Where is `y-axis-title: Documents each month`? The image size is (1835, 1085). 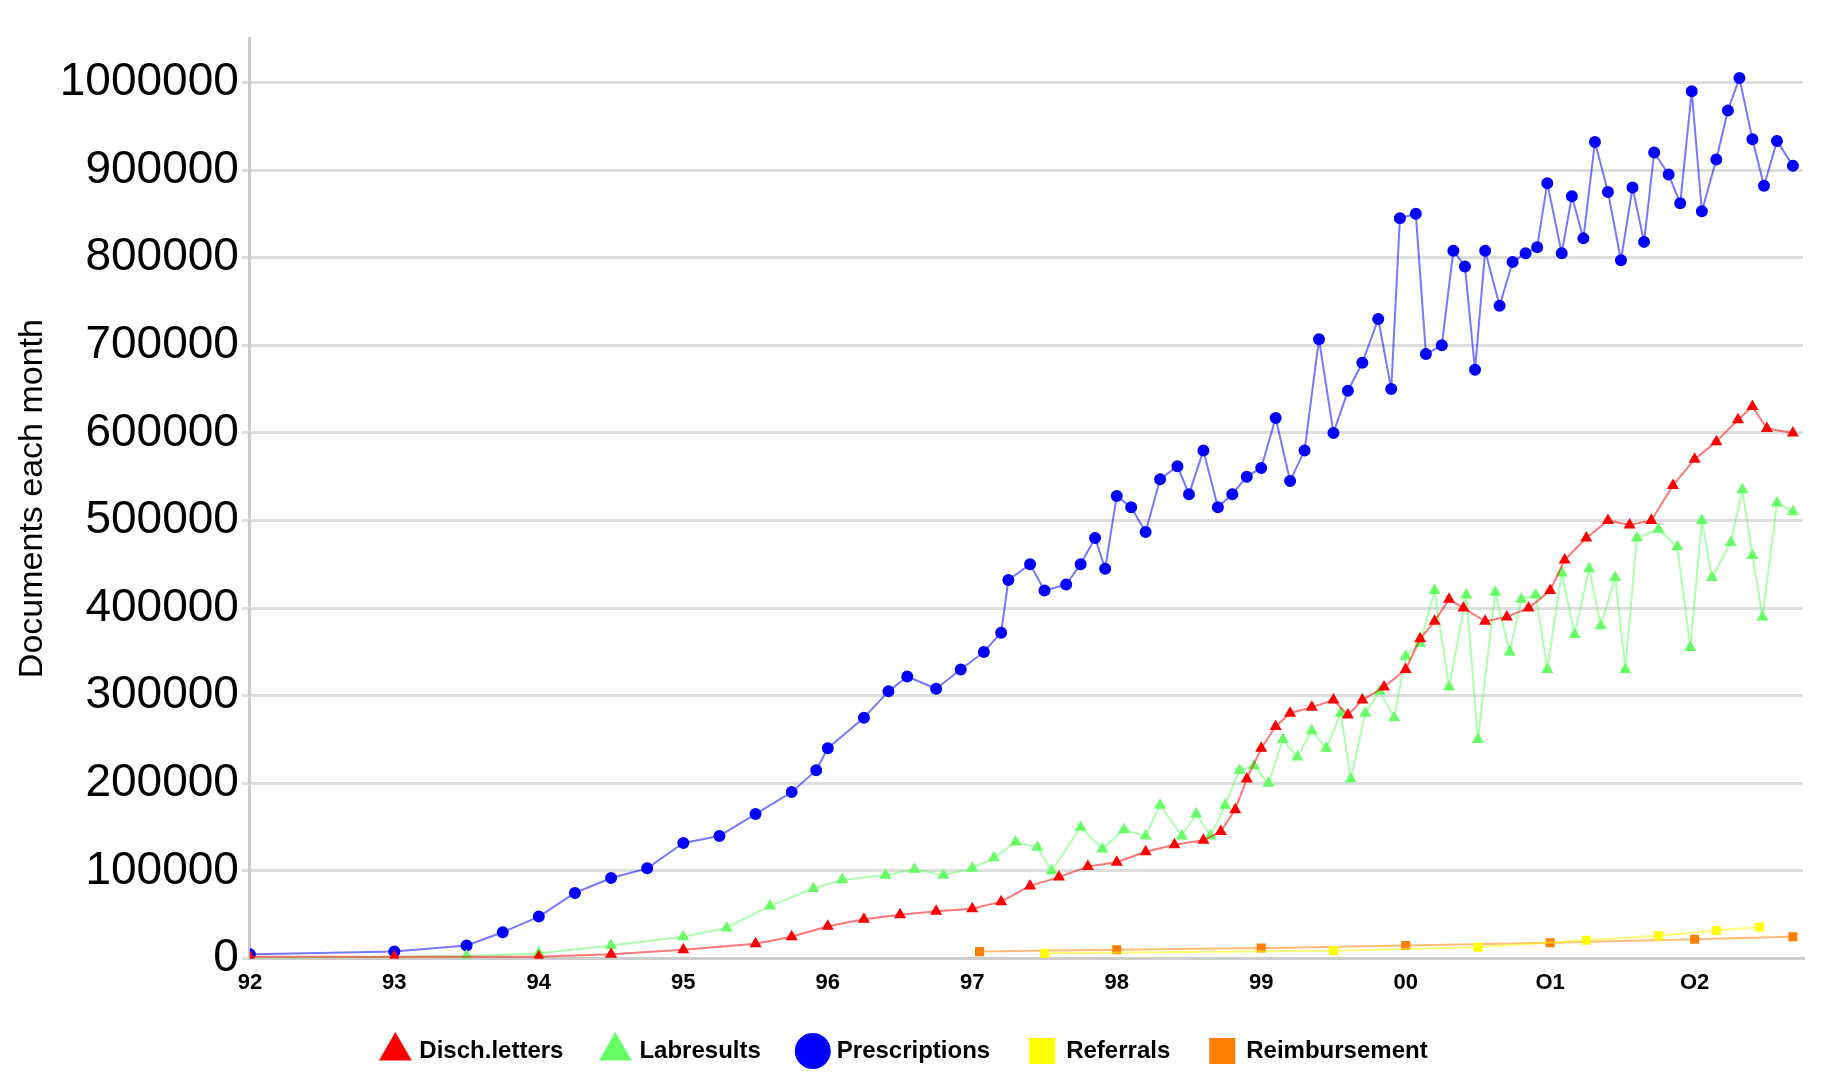
y-axis-title: Documents each month is located at coordinates (29, 499).